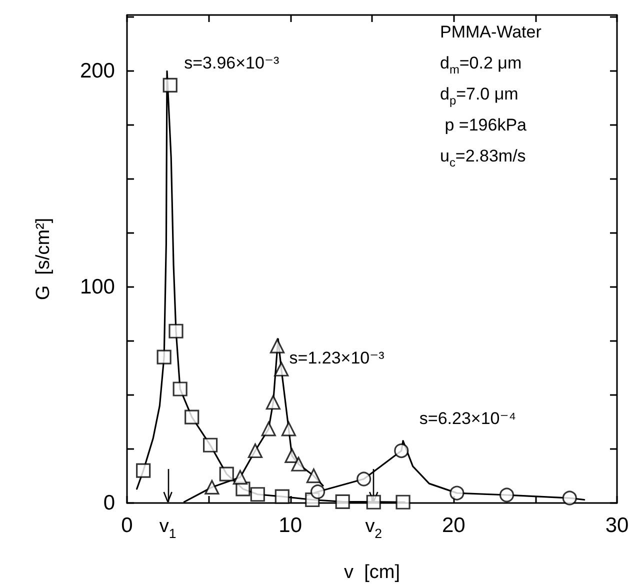 This screenshot has height=587, width=633. What do you see at coordinates (491, 32) in the screenshot?
I see `annotation: PMMA-Water` at bounding box center [491, 32].